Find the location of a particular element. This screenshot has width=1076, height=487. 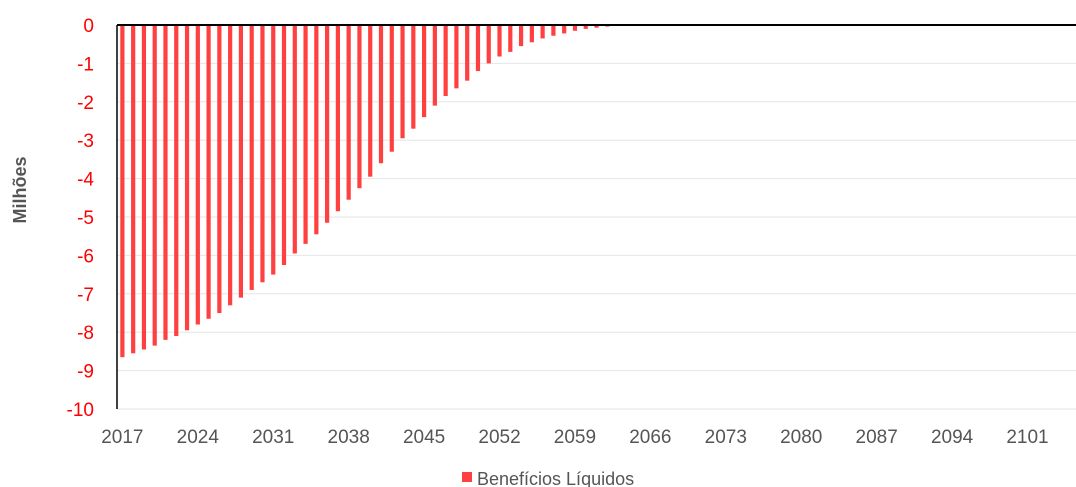

legend-swatch is located at coordinates (467, 477).